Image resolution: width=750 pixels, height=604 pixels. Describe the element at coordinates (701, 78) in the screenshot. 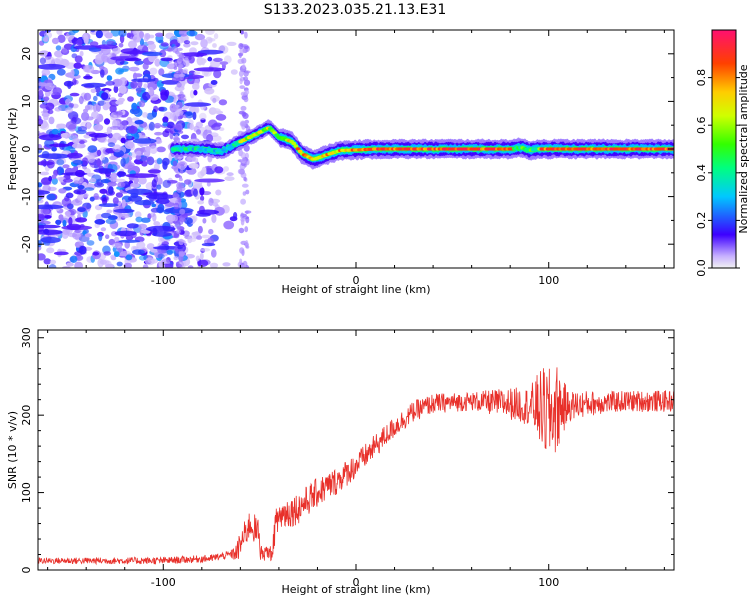

I see `colorbar-tick-label: 0.8` at that location.